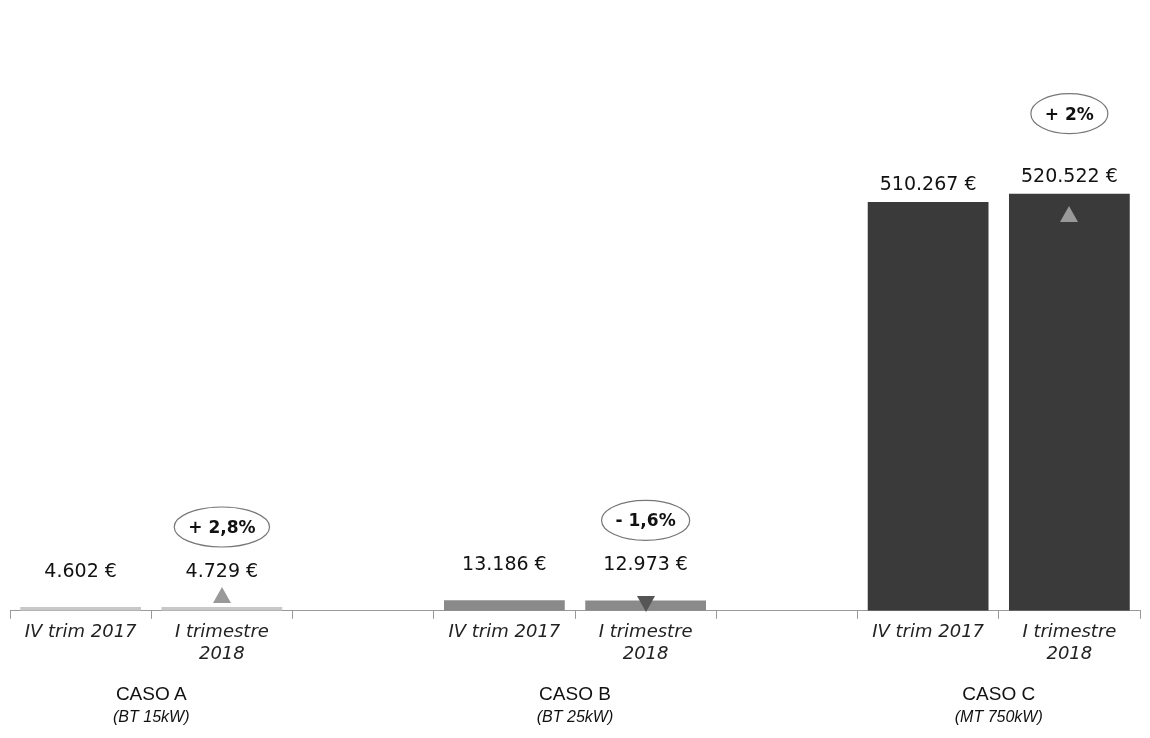  What do you see at coordinates (504, 563) in the screenshot?
I see `data-label: 13.186 €` at bounding box center [504, 563].